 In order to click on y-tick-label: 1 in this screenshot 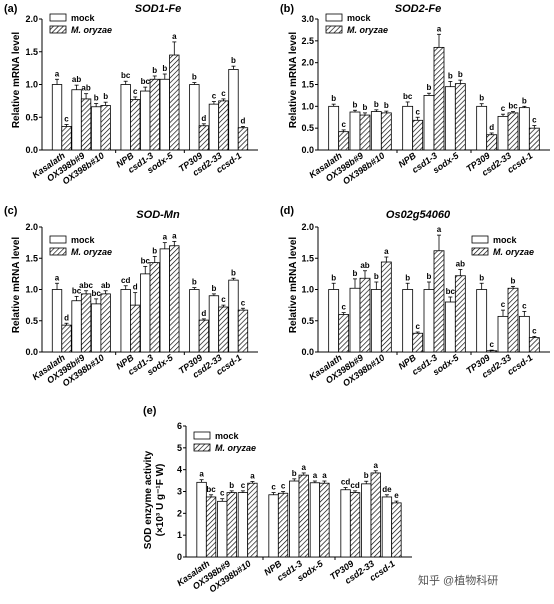, I will do `click(179, 535)`.